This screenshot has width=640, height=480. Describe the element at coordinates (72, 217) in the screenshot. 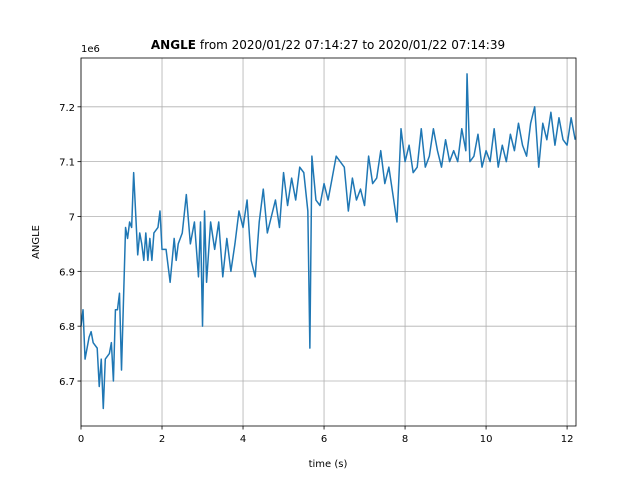

I see `y-tick-label: 7` at that location.